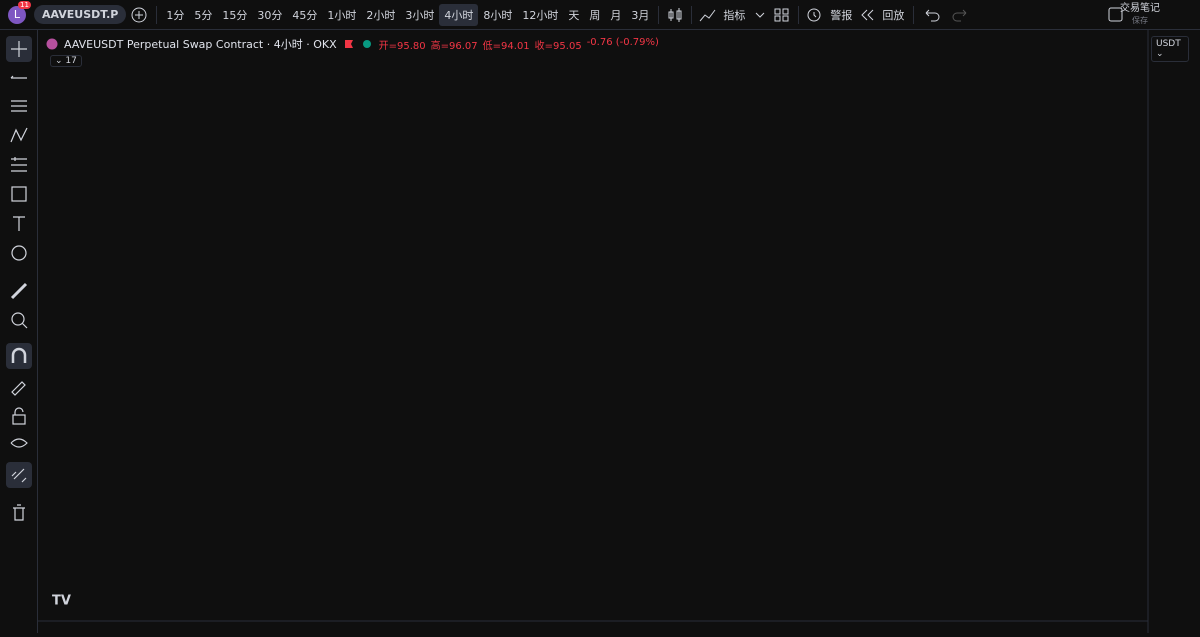  What do you see at coordinates (19, 106) in the screenshot?
I see `fib-tool` at bounding box center [19, 106].